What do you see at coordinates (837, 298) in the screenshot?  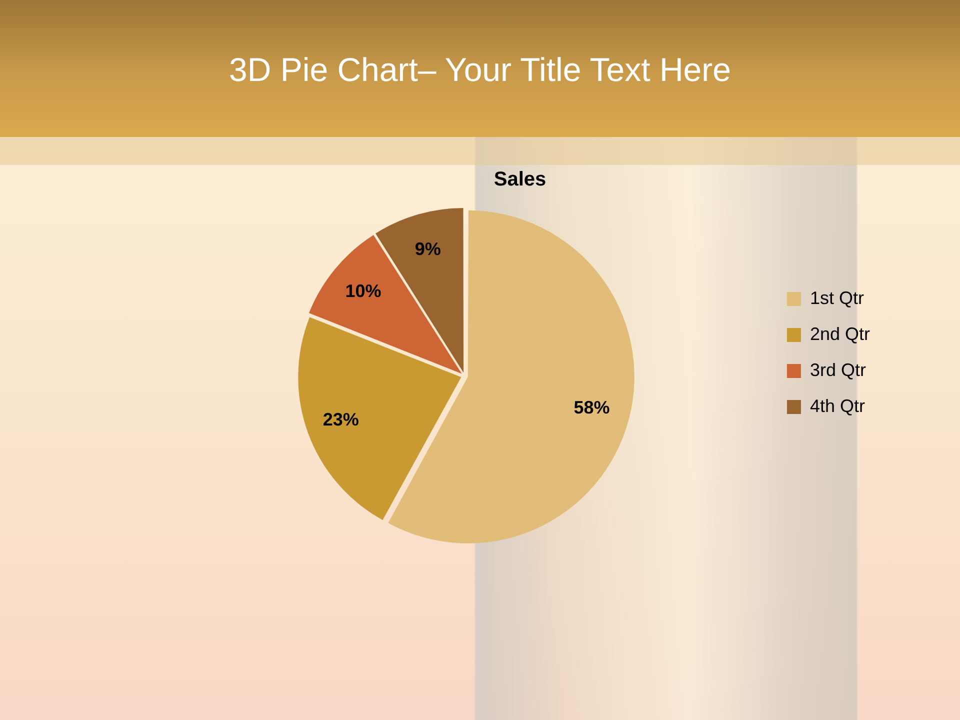 I see `legend-label: 1st Qtr` at bounding box center [837, 298].